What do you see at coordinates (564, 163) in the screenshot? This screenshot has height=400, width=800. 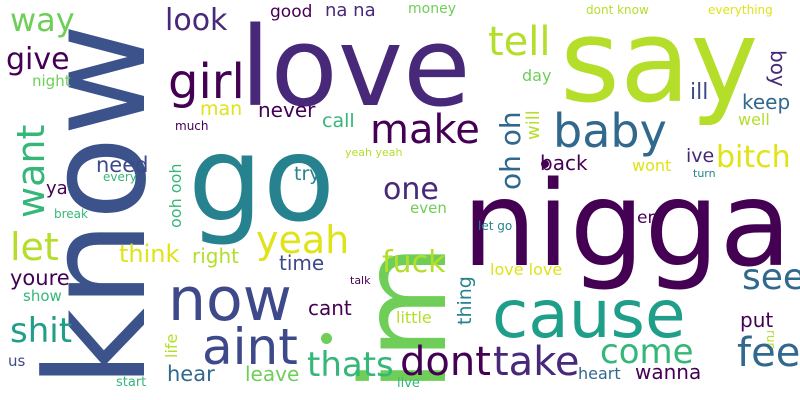 I see `word-back: back` at bounding box center [564, 163].